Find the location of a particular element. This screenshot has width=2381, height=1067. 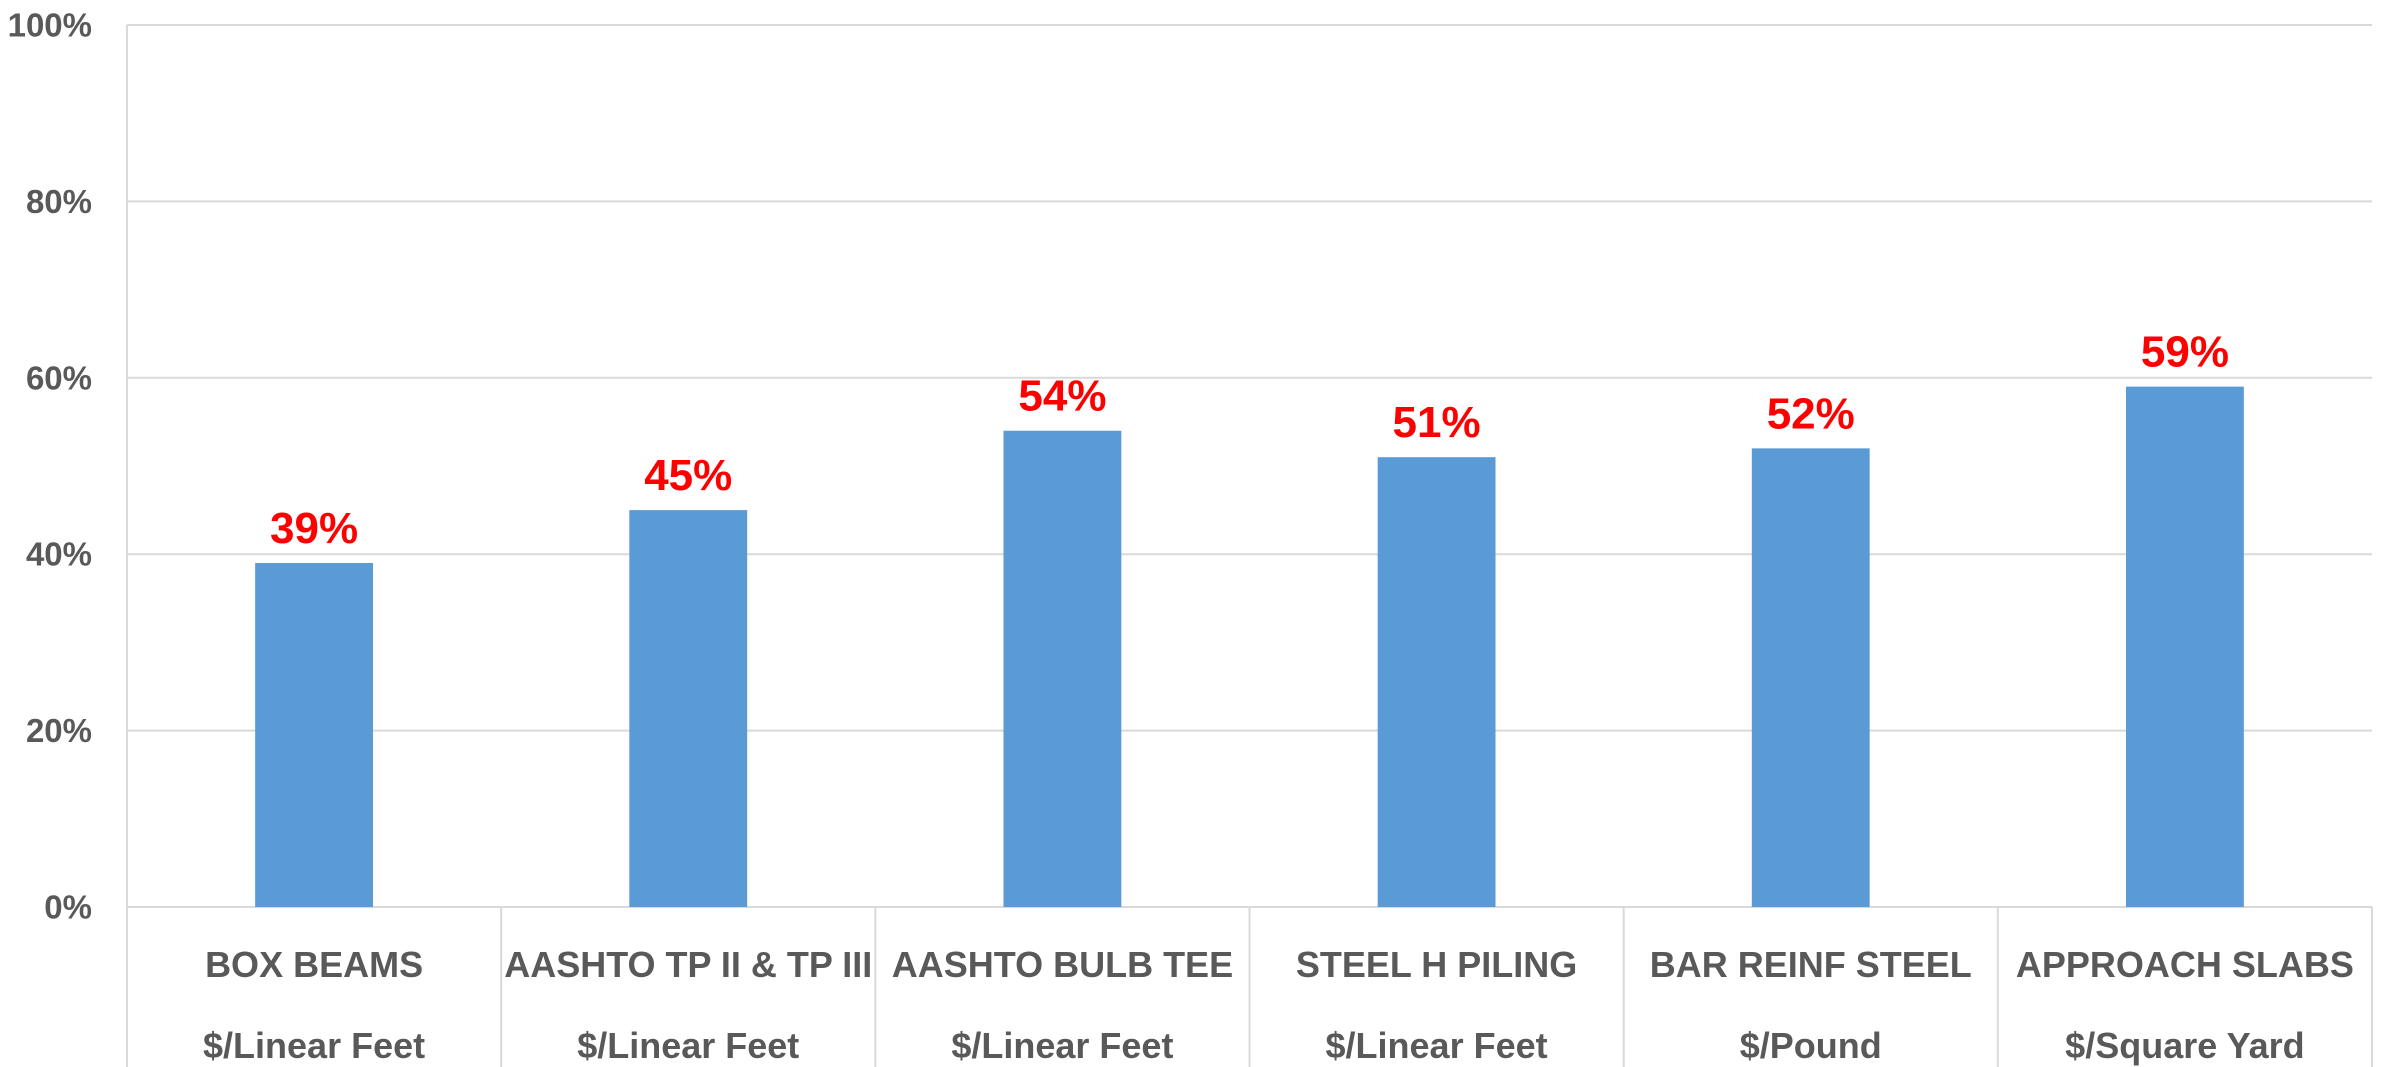

y-tick-label: 100% is located at coordinates (50, 25).